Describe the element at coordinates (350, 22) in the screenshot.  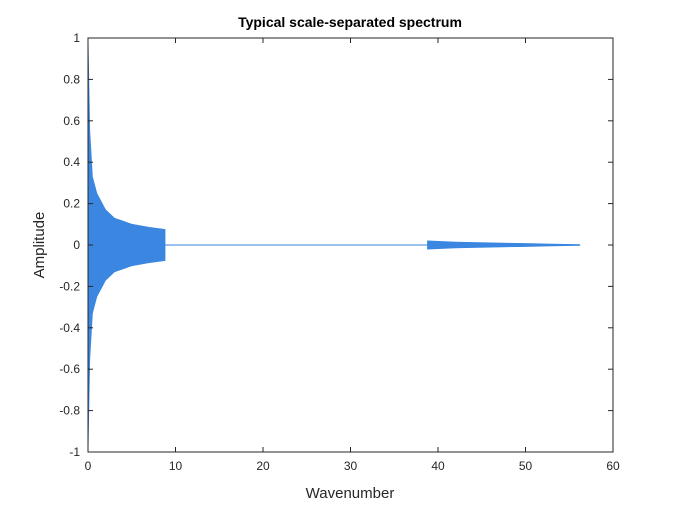
I see `chart-title: Typical scale-separated spectrum` at that location.